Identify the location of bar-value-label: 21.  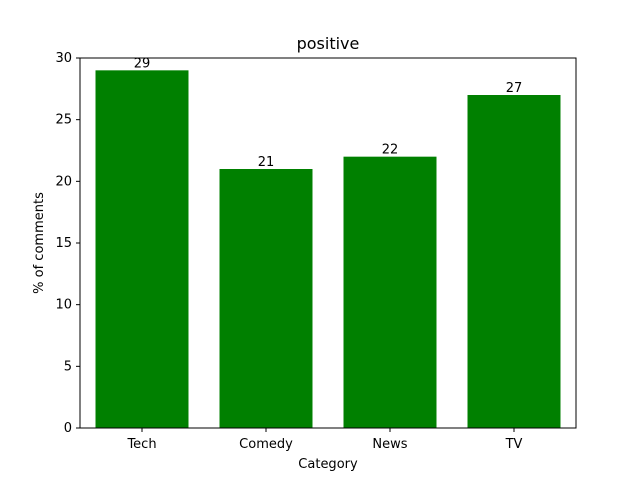
(266, 162).